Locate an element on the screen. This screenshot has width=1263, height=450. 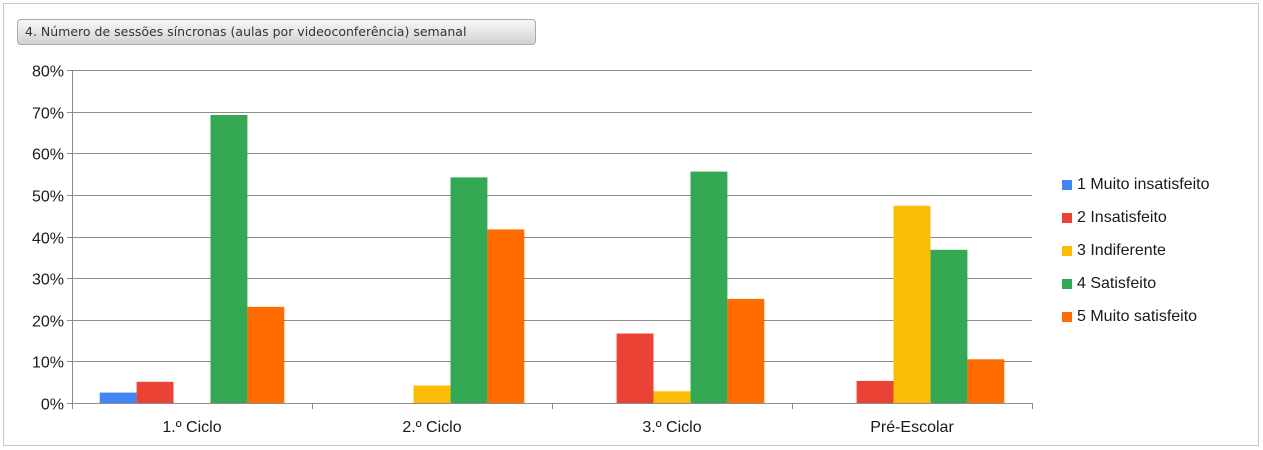
legend-label: 5 Muito satisfeito is located at coordinates (1137, 316).